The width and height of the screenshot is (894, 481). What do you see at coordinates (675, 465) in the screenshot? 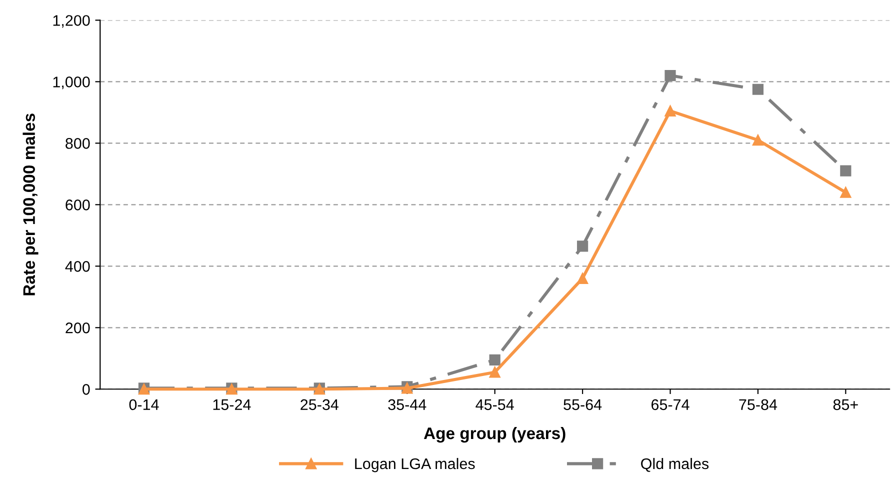
I see `legend-label: Qld males` at bounding box center [675, 465].